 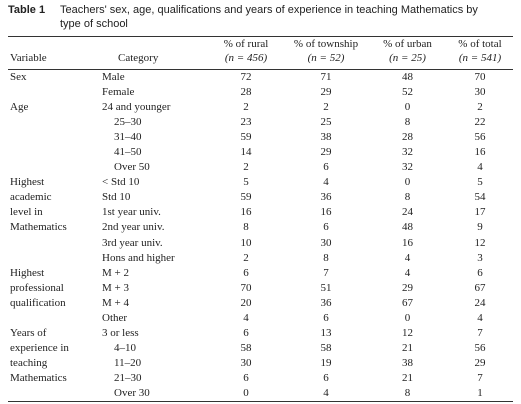 I want to click on header-category: Category, so click(x=138, y=58).